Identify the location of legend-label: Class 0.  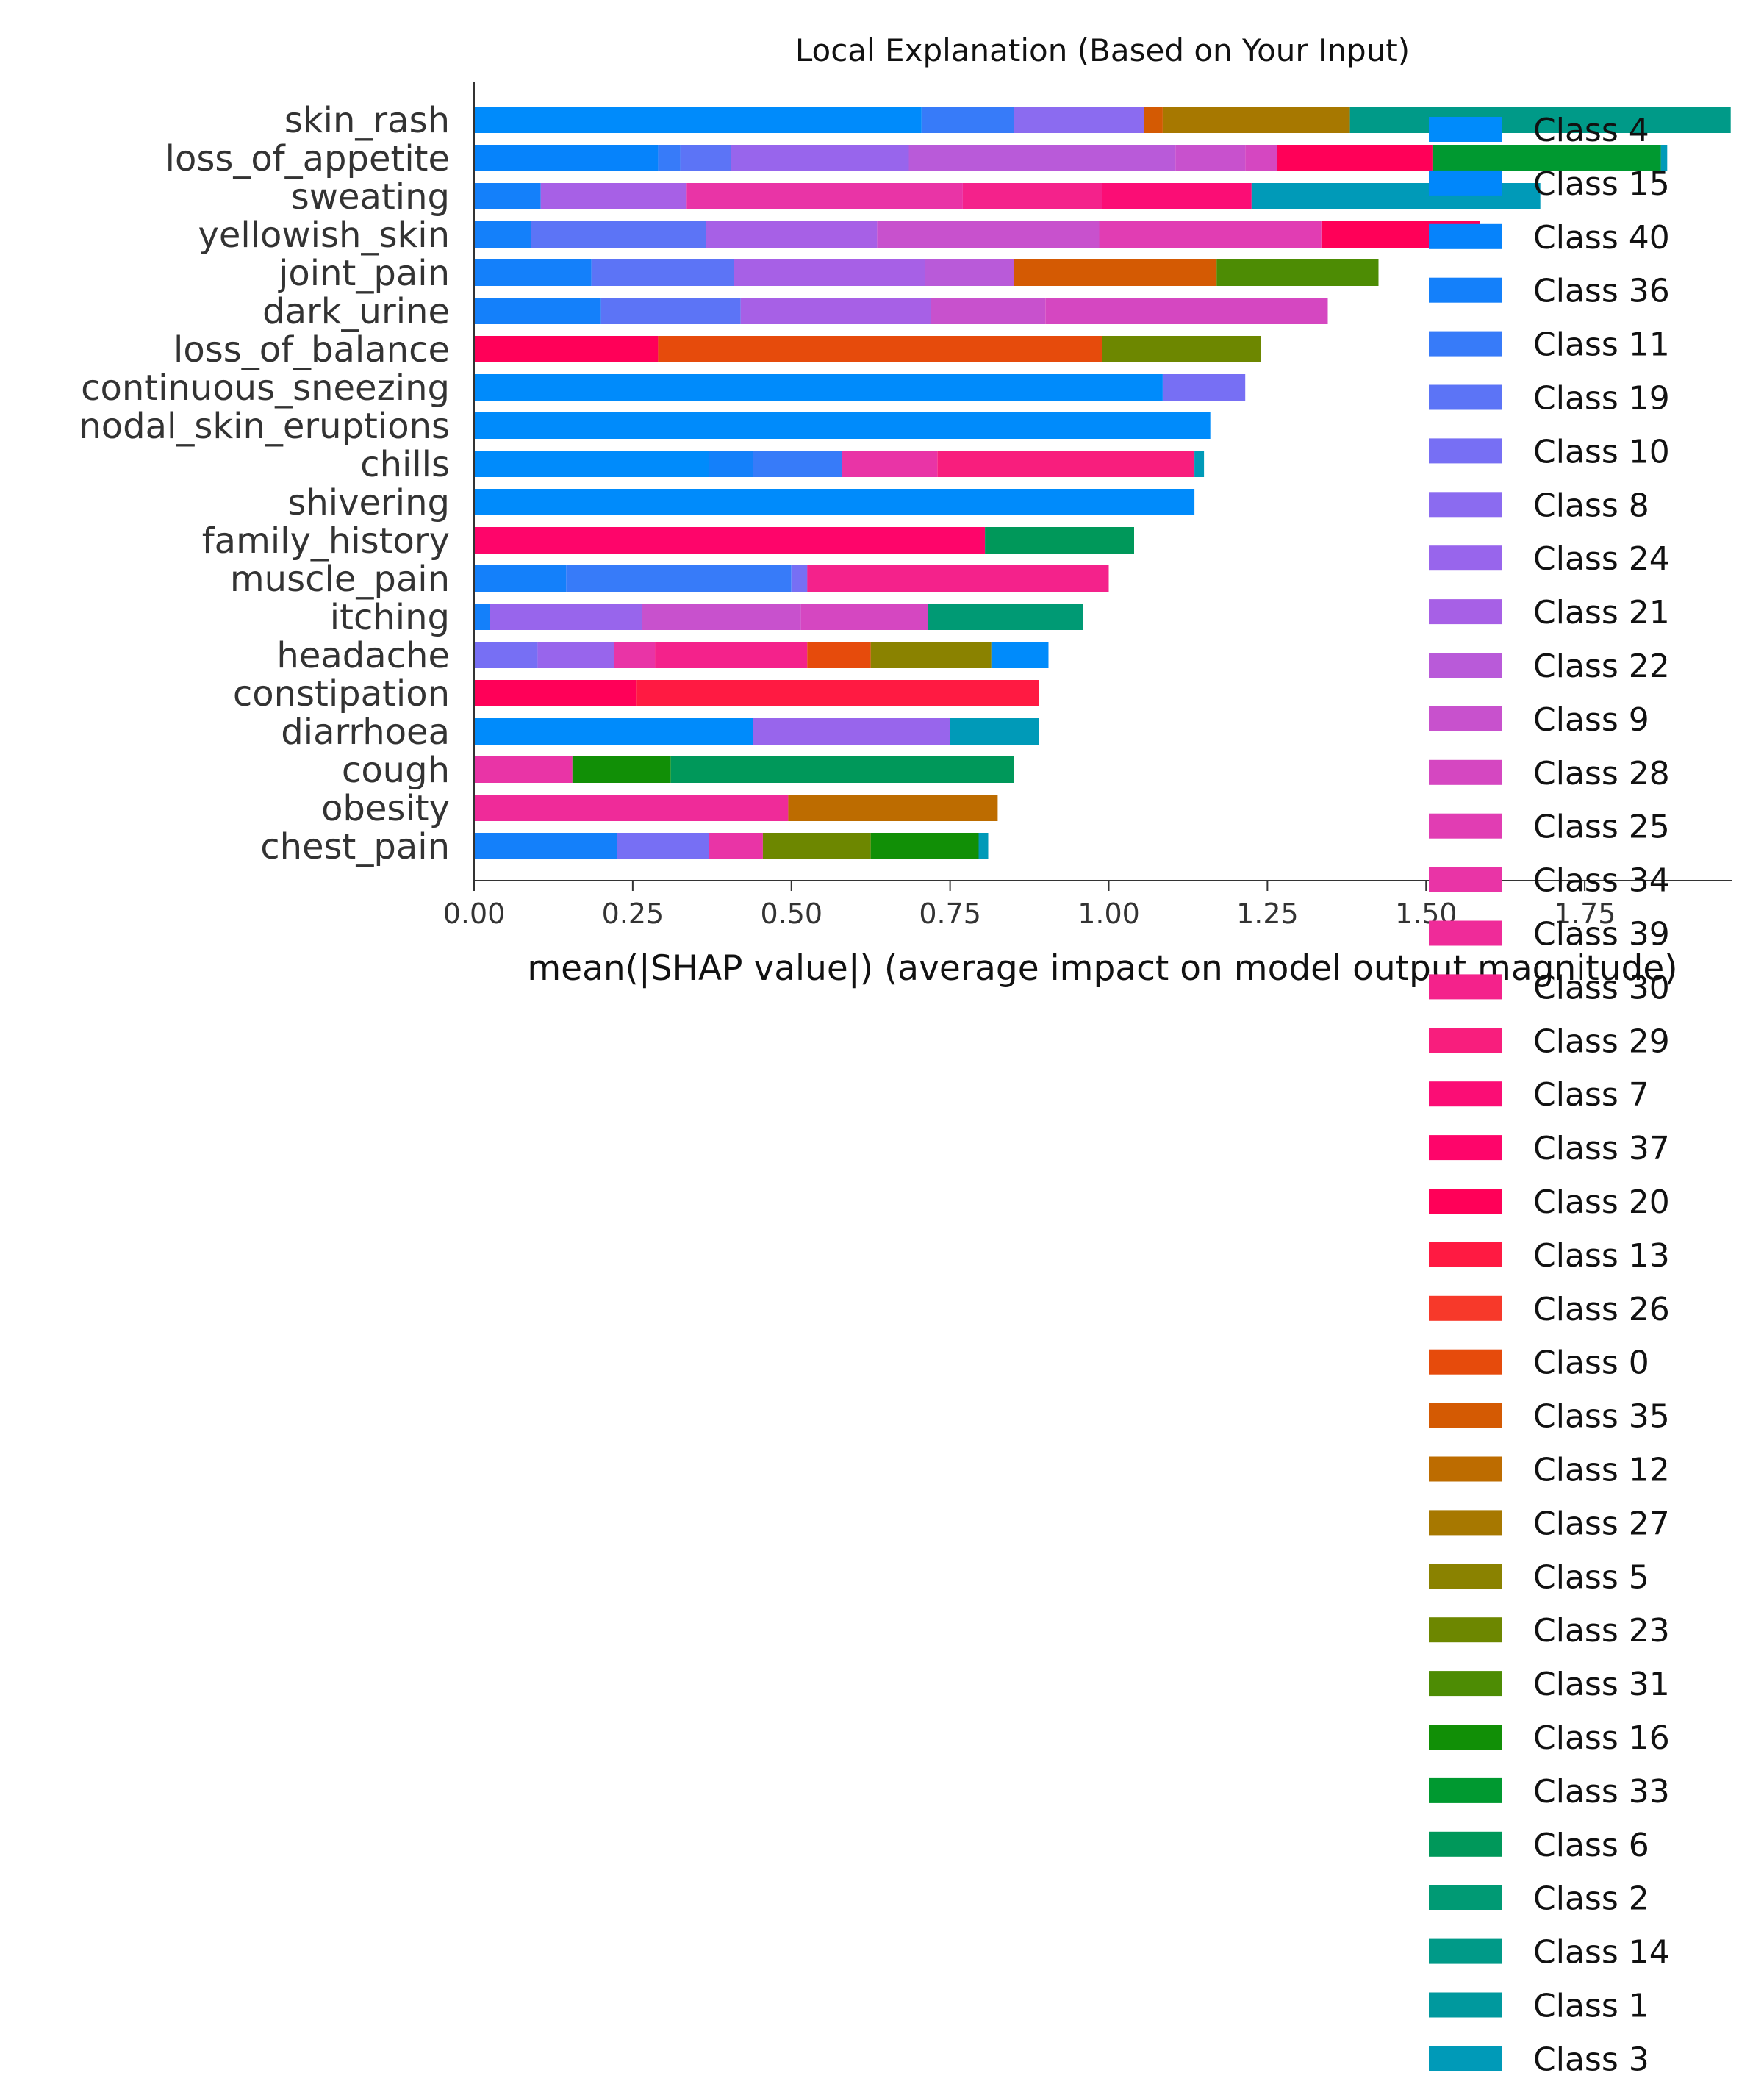
(1591, 1363).